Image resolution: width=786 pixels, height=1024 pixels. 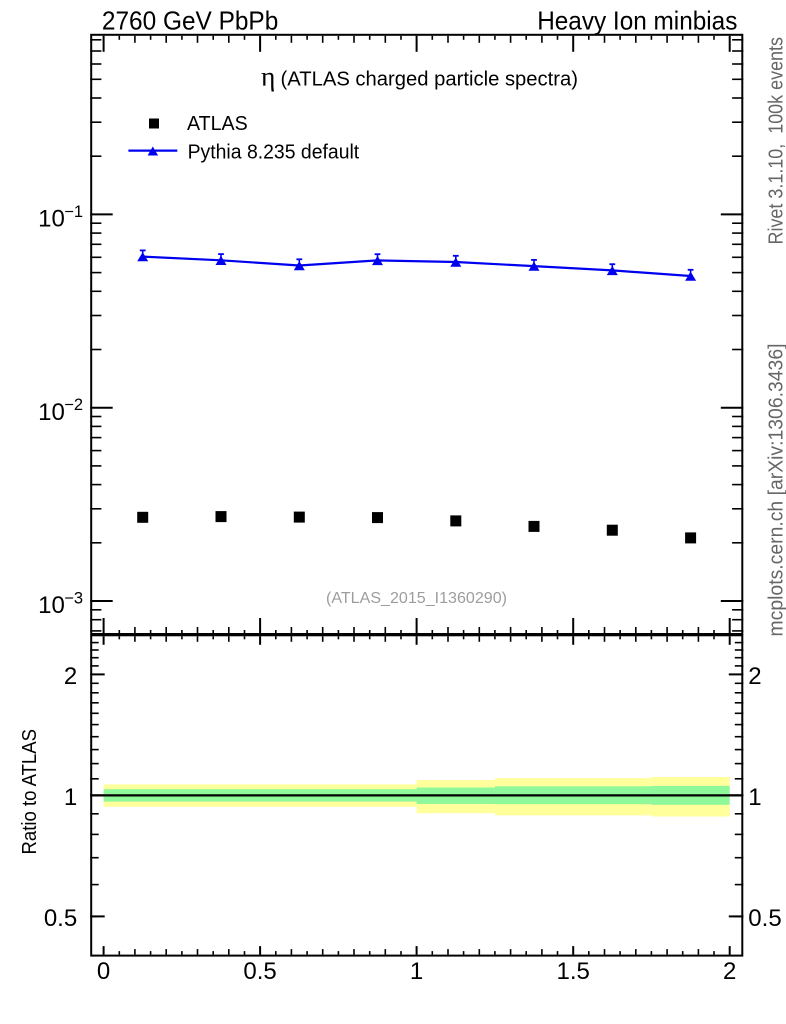 I want to click on svg-text: Rivet 3.1.10, 100k events, so click(x=776, y=141).